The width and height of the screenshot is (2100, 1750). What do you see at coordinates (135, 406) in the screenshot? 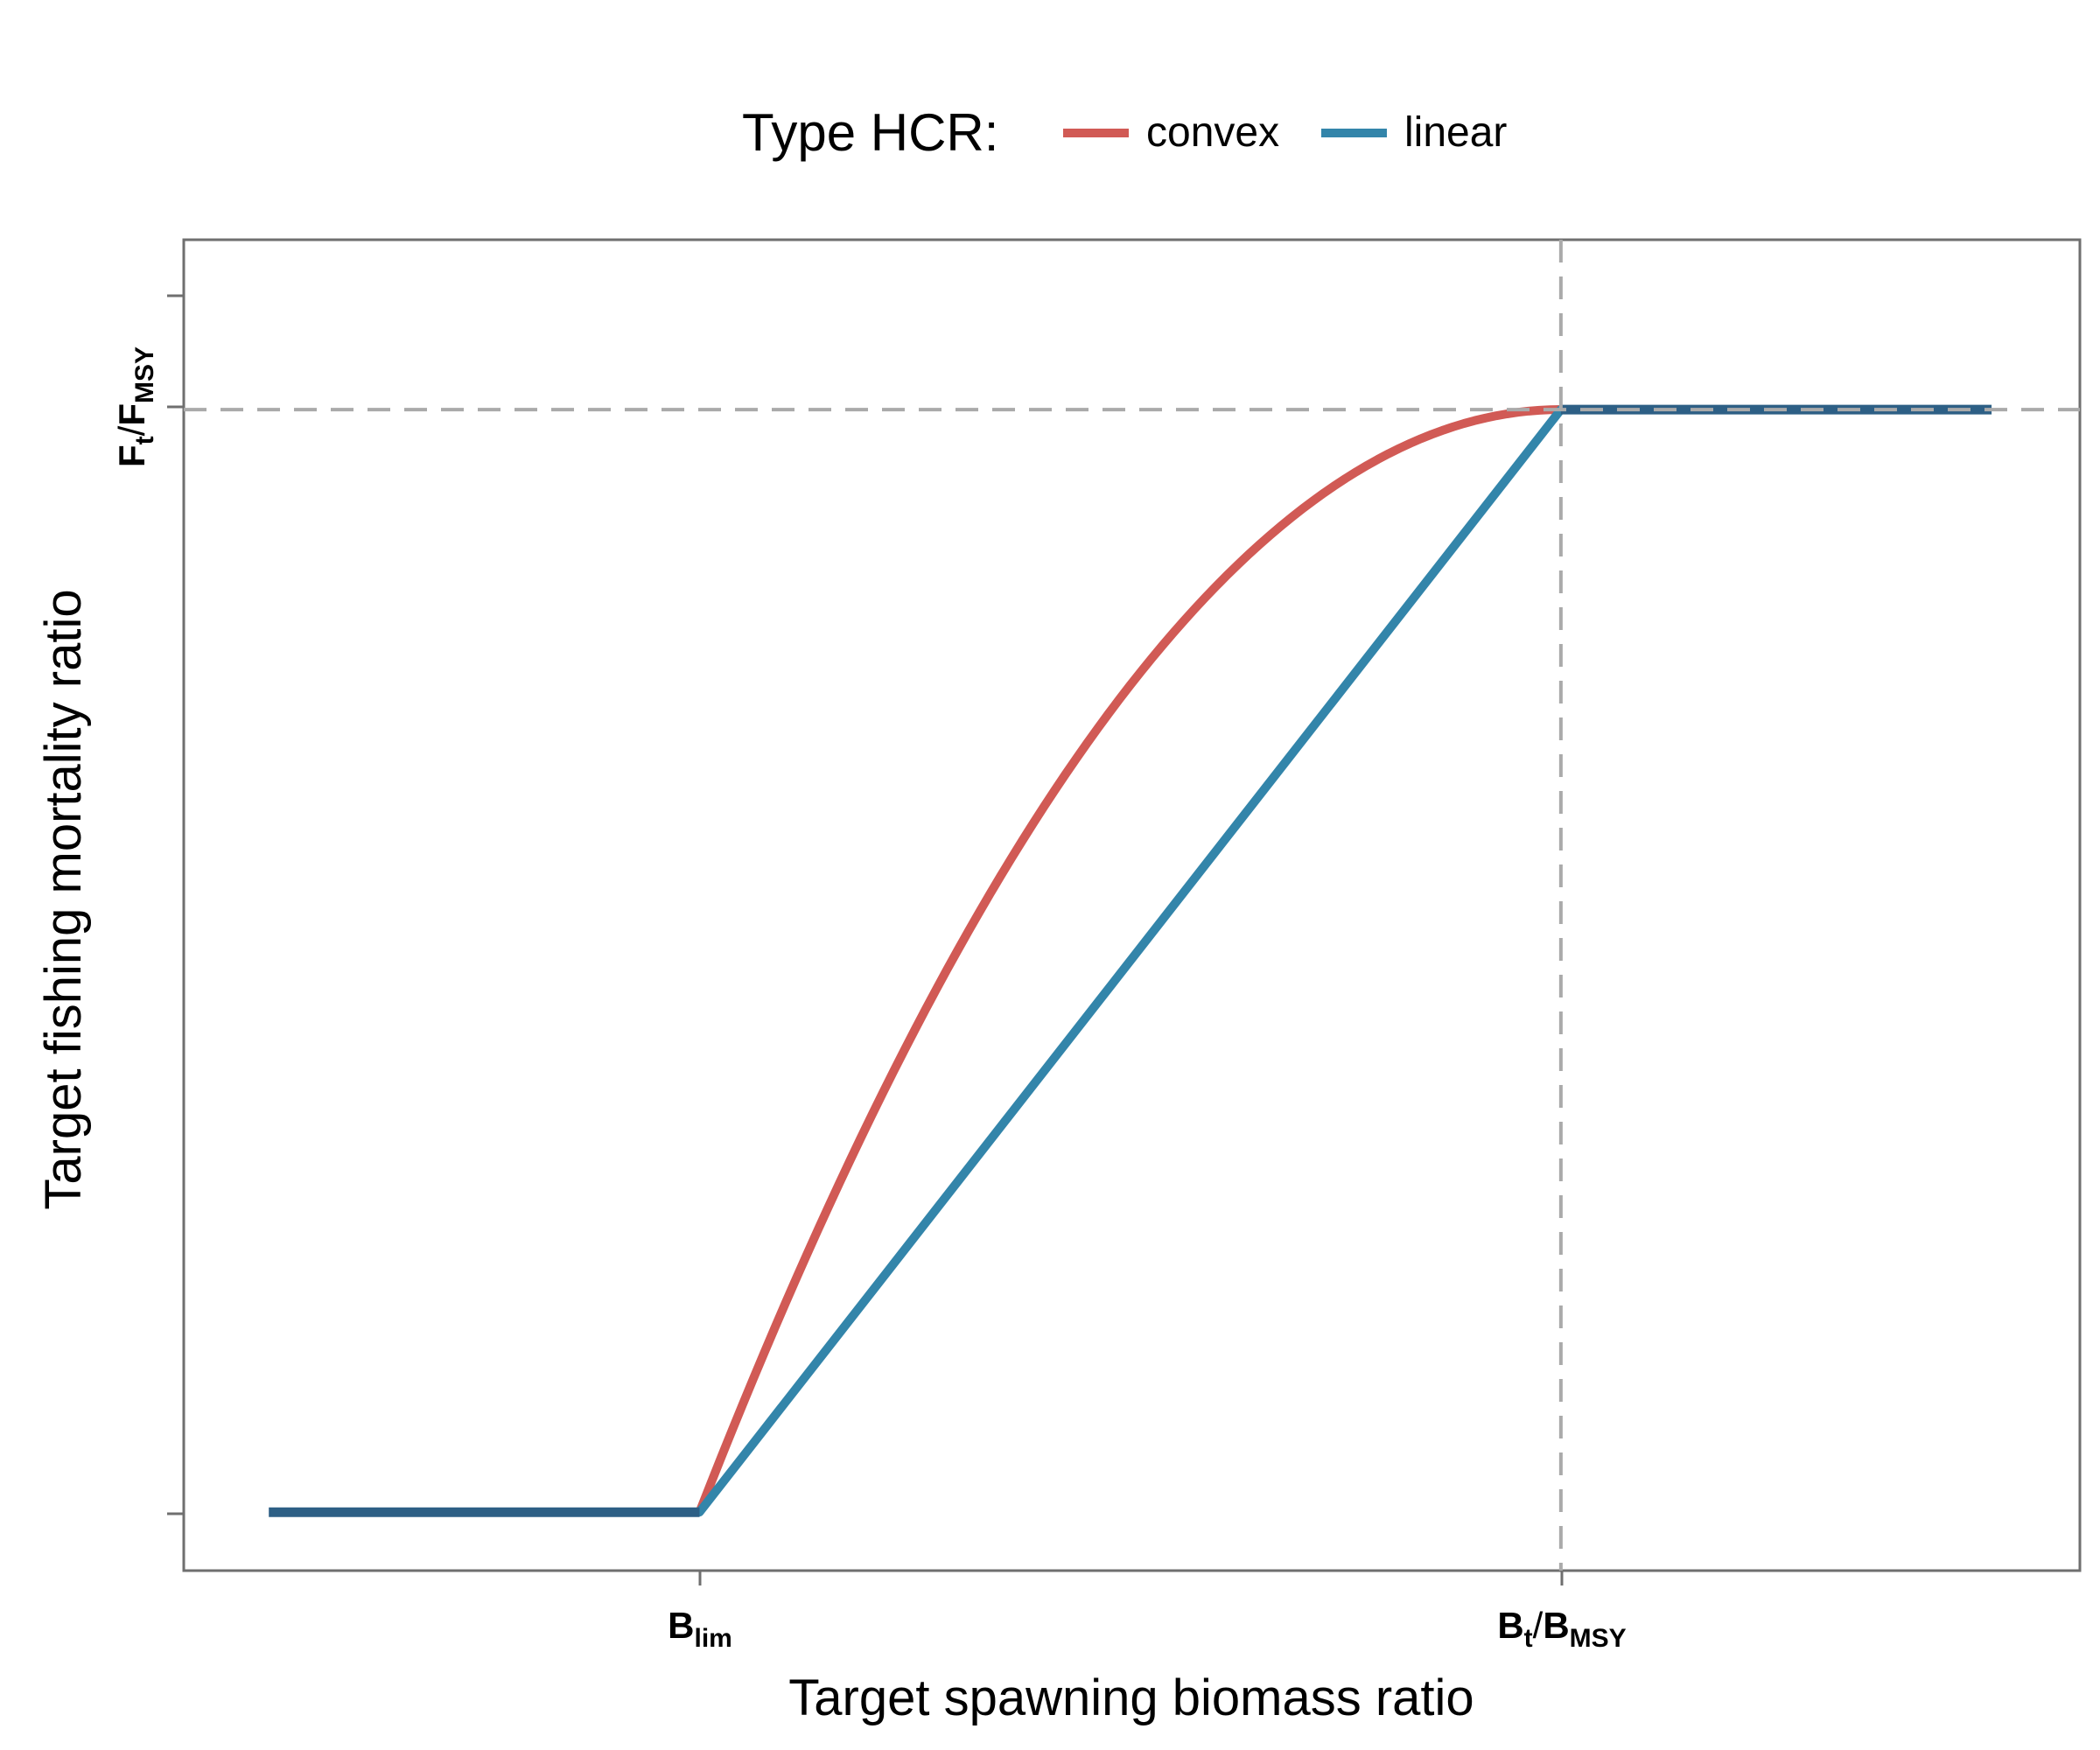
I see `y-tick-label-ft-fmsy: Ft/FMSY` at bounding box center [135, 406].